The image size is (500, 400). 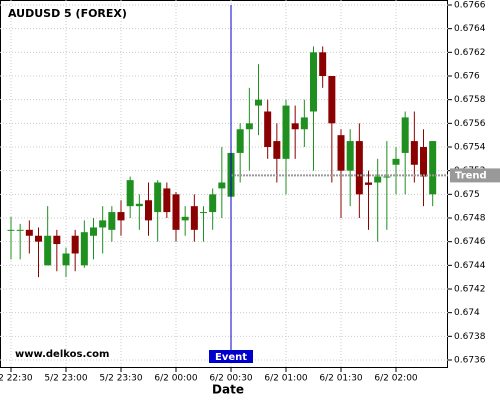 What do you see at coordinates (470, 290) in the screenshot?
I see `y-tick-label: 0.6742` at bounding box center [470, 290].